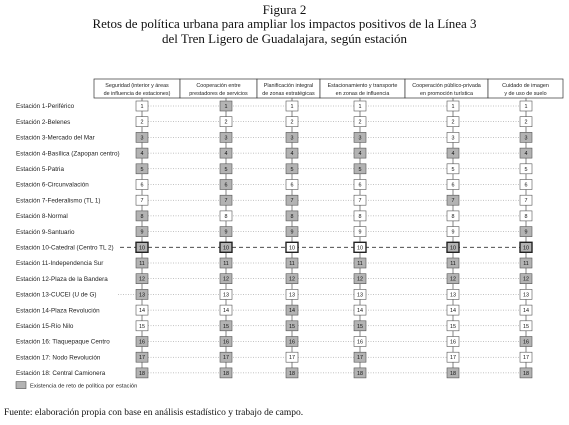  I want to click on station-box-number: 8, so click(360, 217).